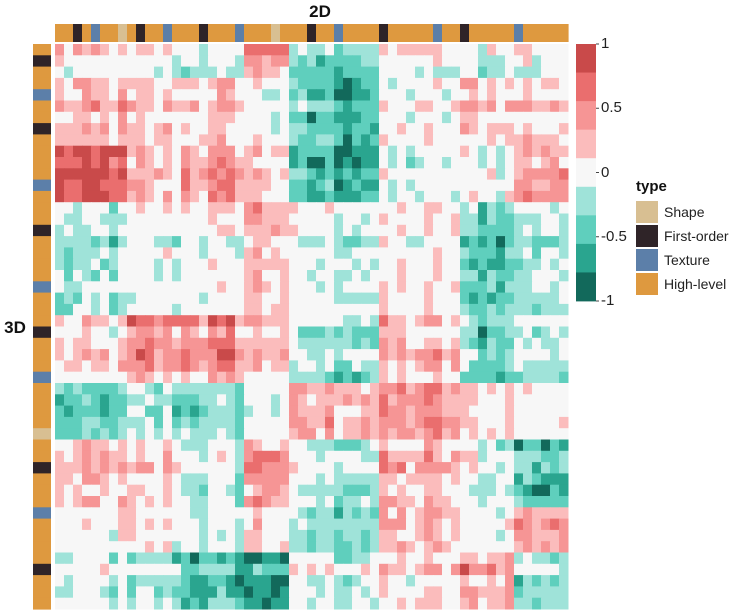  What do you see at coordinates (42, 332) in the screenshot?
I see `row-annotation-cell` at bounding box center [42, 332].